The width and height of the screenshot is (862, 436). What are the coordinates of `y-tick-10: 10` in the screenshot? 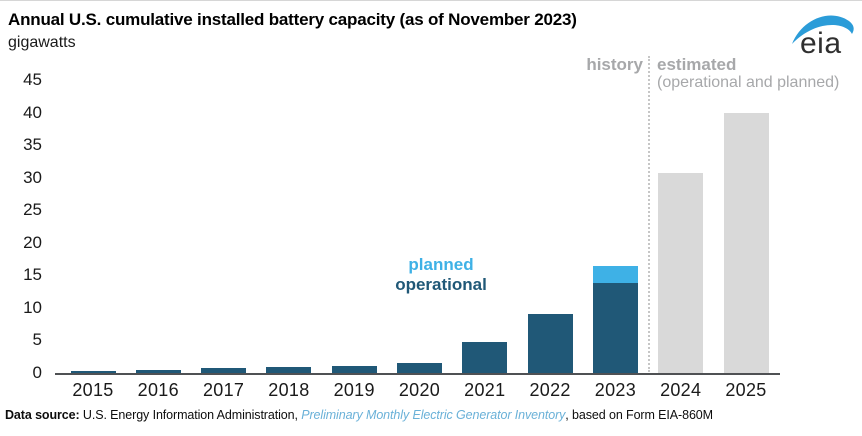 It's located at (32, 307).